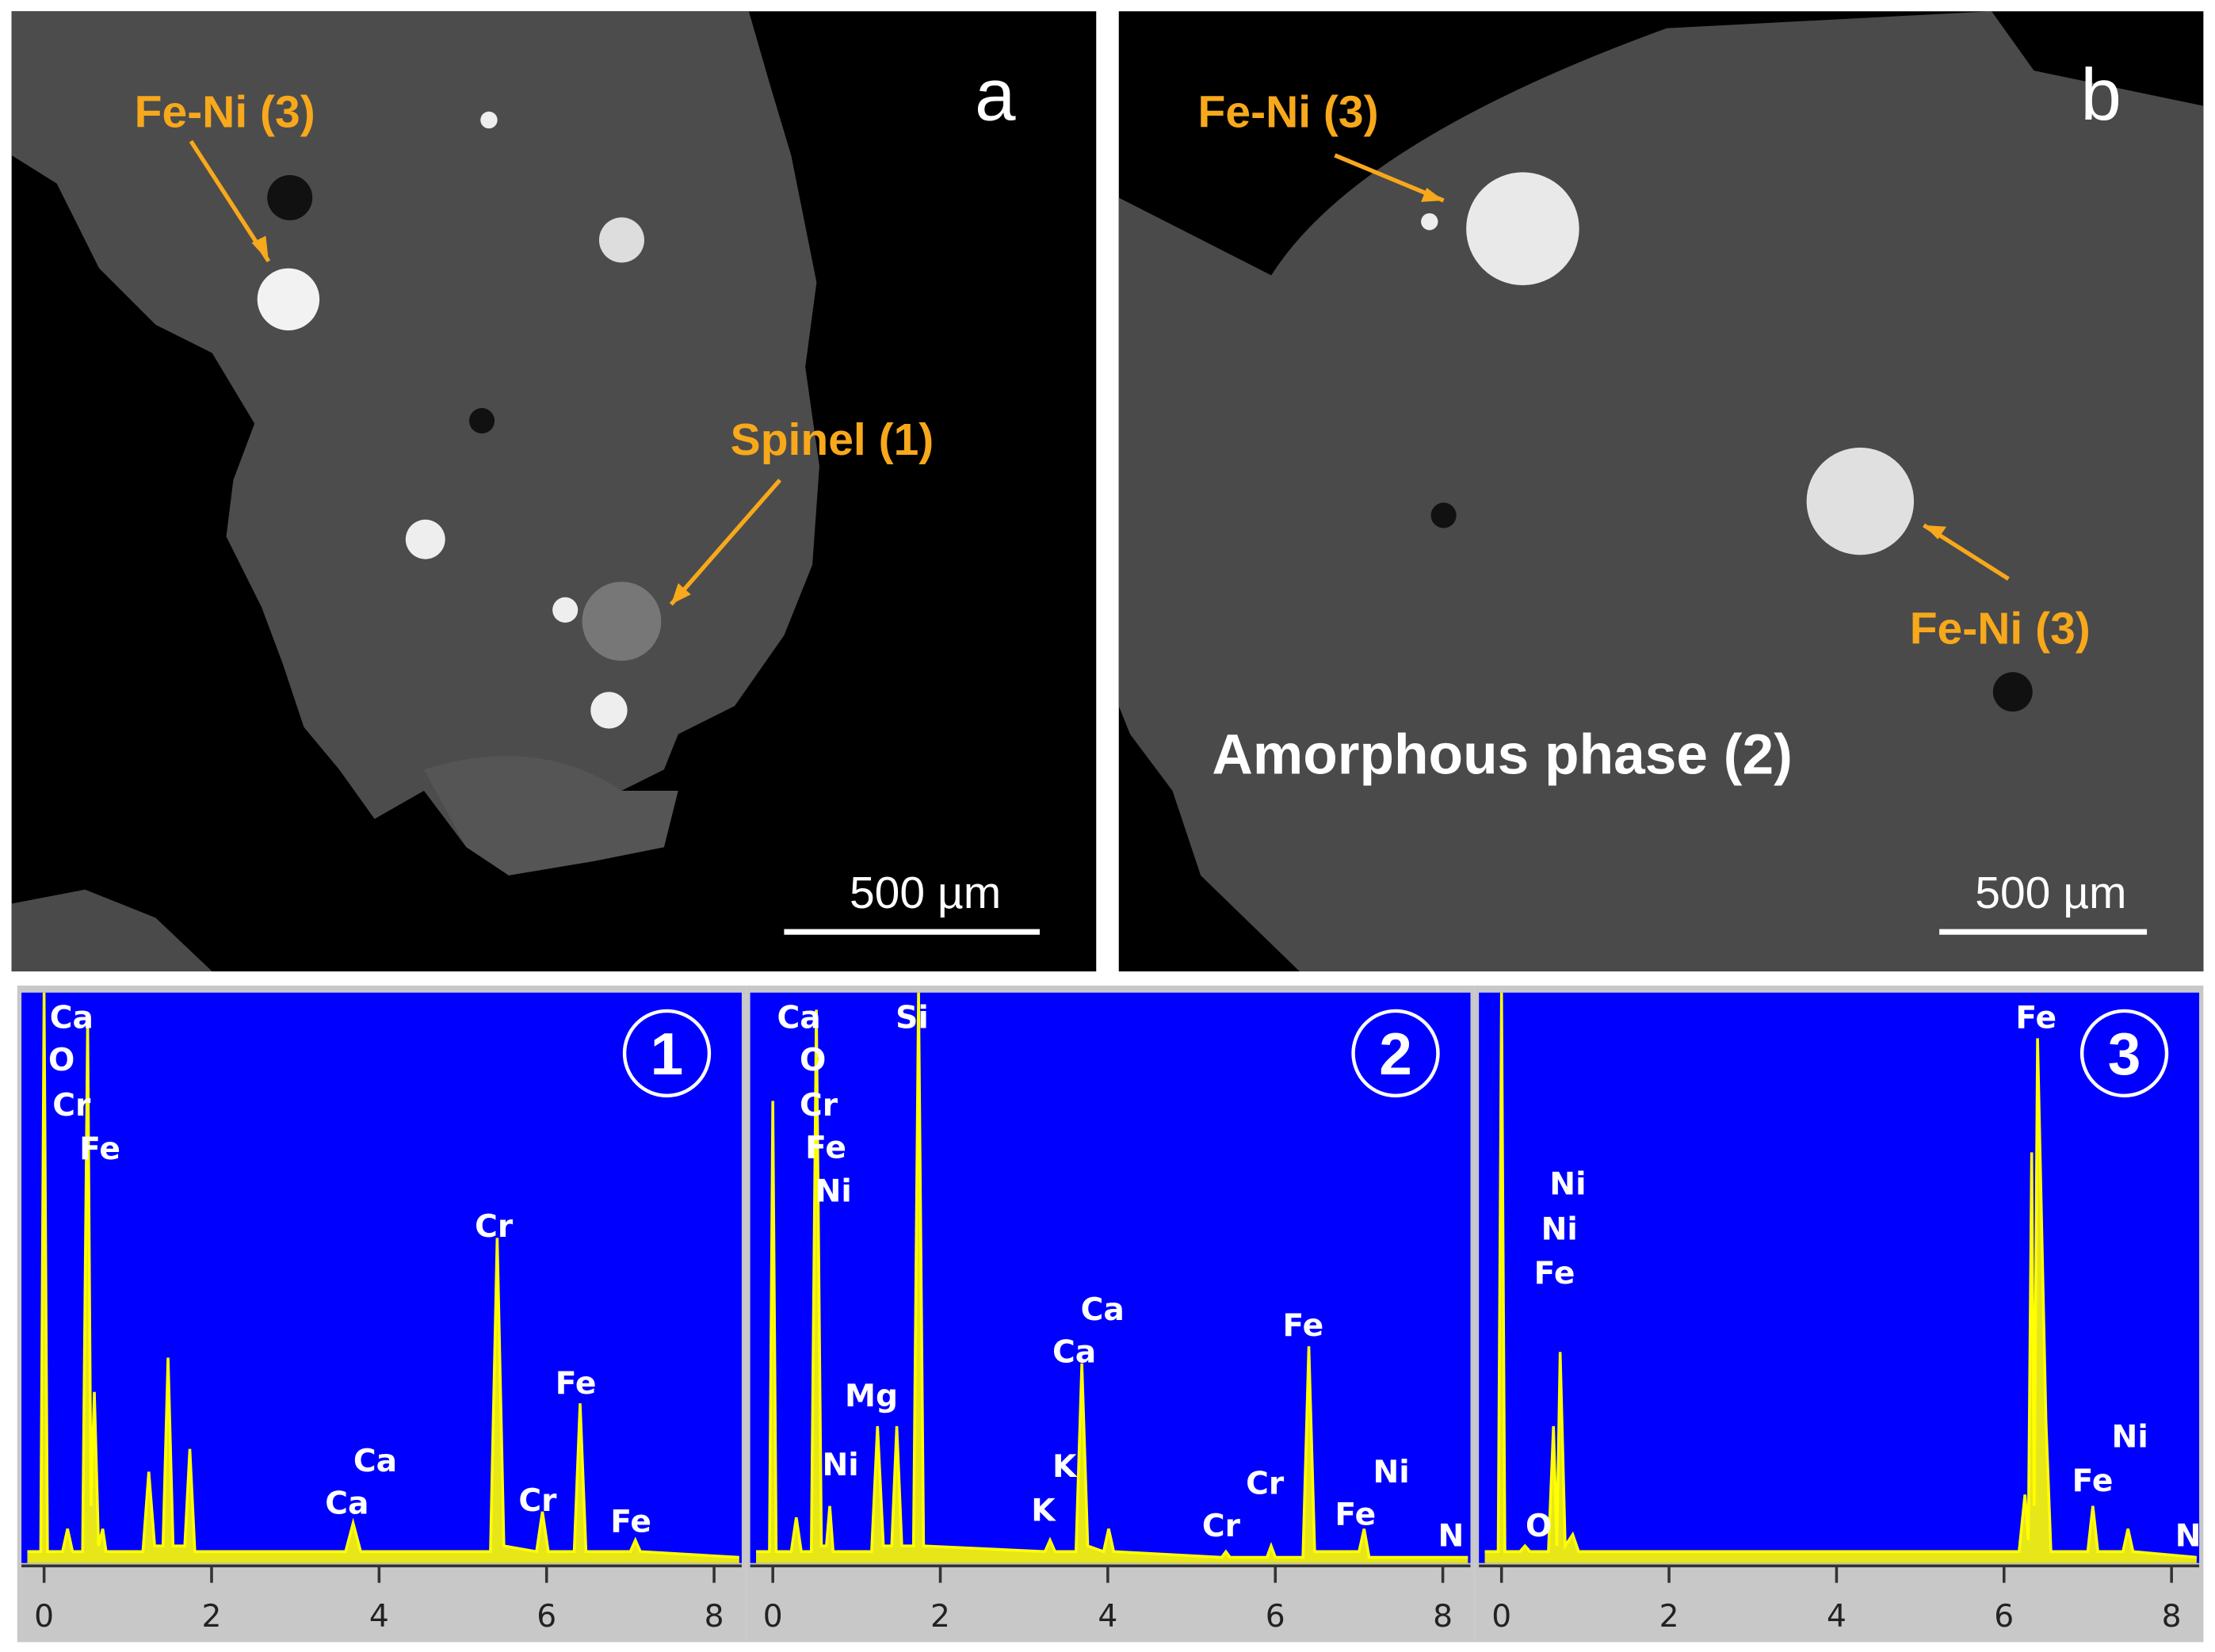  What do you see at coordinates (872, 1396) in the screenshot?
I see `peak-label: Mg` at bounding box center [872, 1396].